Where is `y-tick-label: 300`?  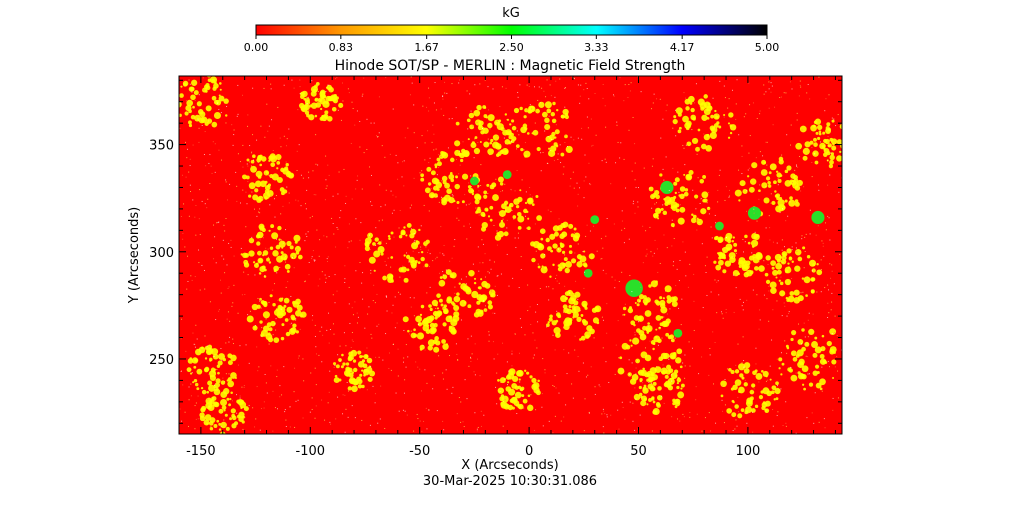
y-tick-label: 300 is located at coordinates (161, 253).